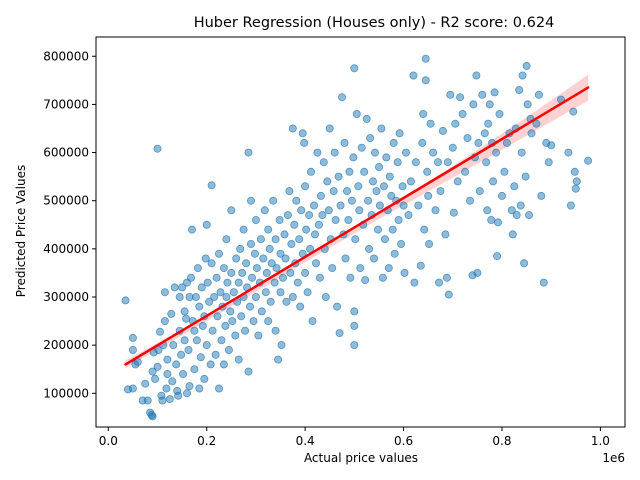  Describe the element at coordinates (403, 441) in the screenshot. I see `x-tick-label: 0.6` at that location.